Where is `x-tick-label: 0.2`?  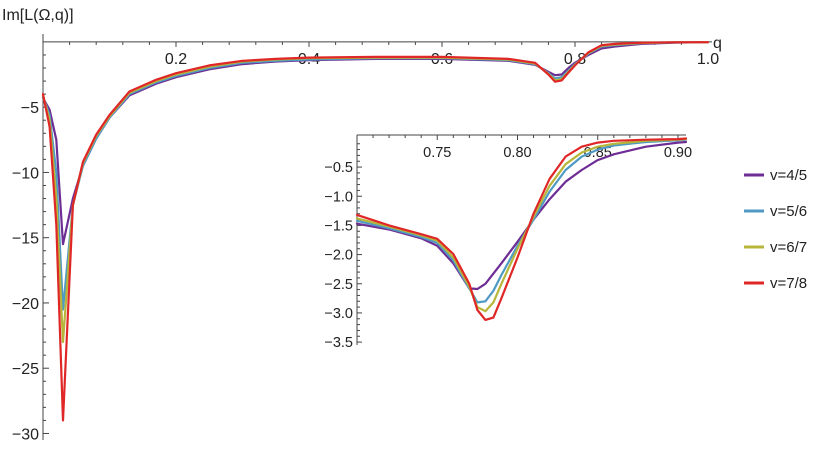 x-tick-label: 0.2 is located at coordinates (176, 59).